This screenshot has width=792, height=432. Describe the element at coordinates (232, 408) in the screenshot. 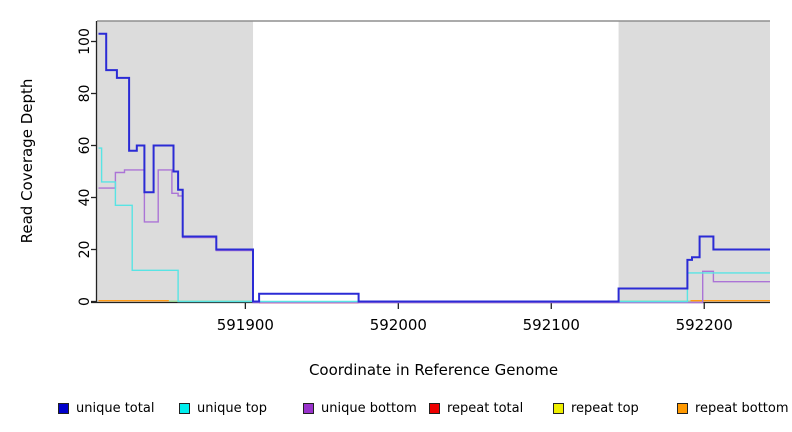

I see `legend-label: unique top` at that location.